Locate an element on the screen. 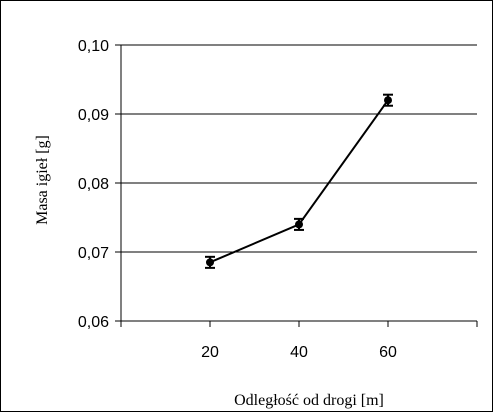 This screenshot has height=413, width=493. y-tick-label: 0,07 is located at coordinates (93, 253).